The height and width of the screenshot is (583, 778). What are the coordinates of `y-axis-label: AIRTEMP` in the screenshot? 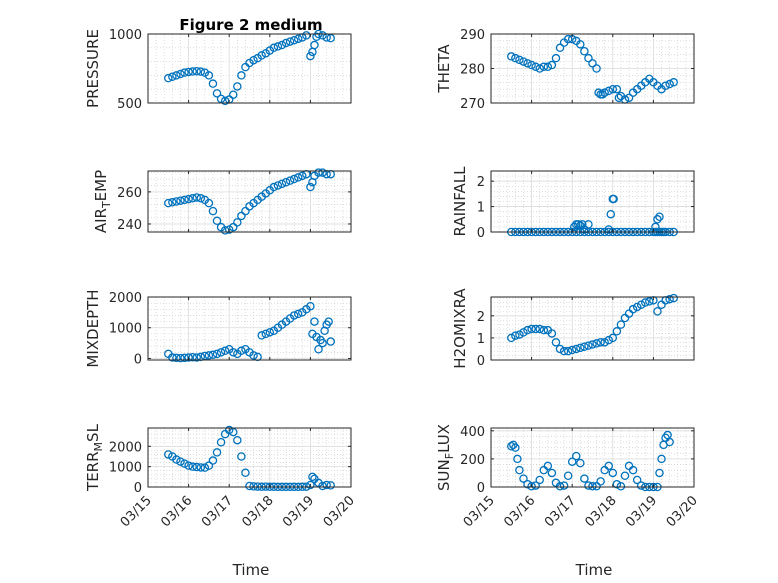 It's located at (102, 201).